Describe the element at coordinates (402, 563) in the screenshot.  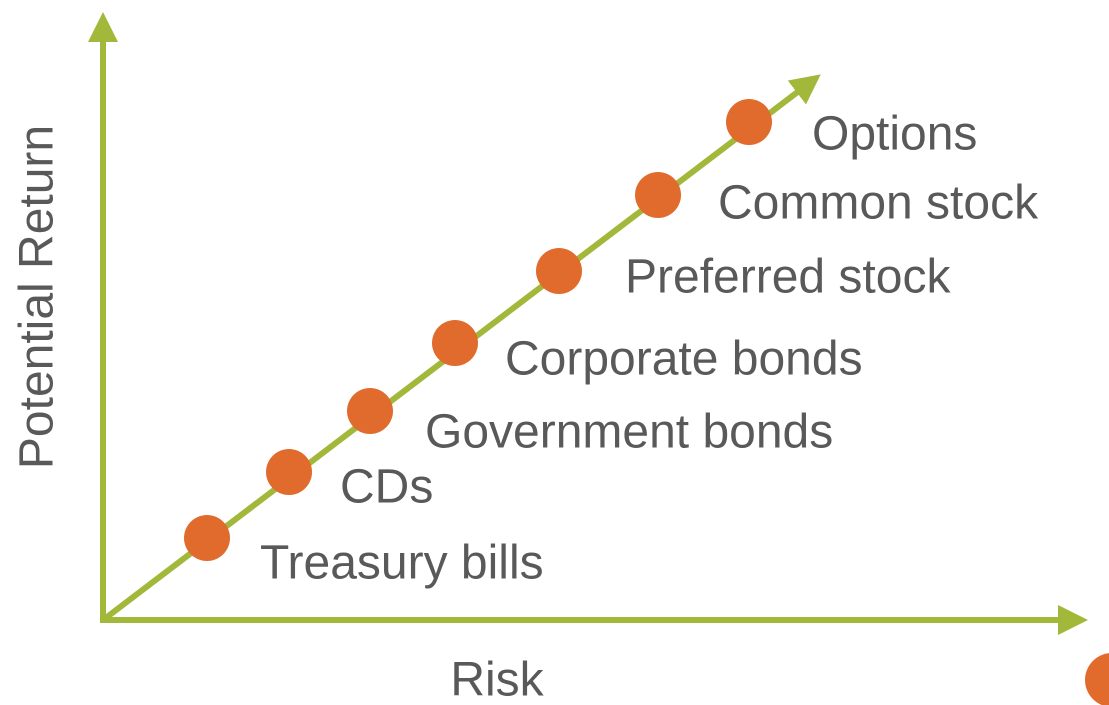
I see `node-label: Treasury bills` at that location.